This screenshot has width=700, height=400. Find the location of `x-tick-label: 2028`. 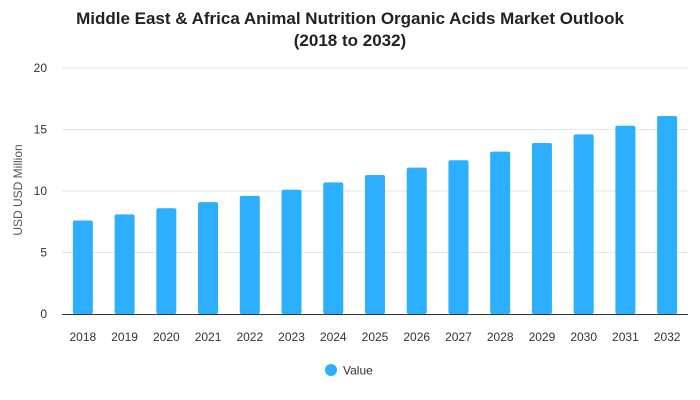

x-tick-label: 2028 is located at coordinates (500, 337).